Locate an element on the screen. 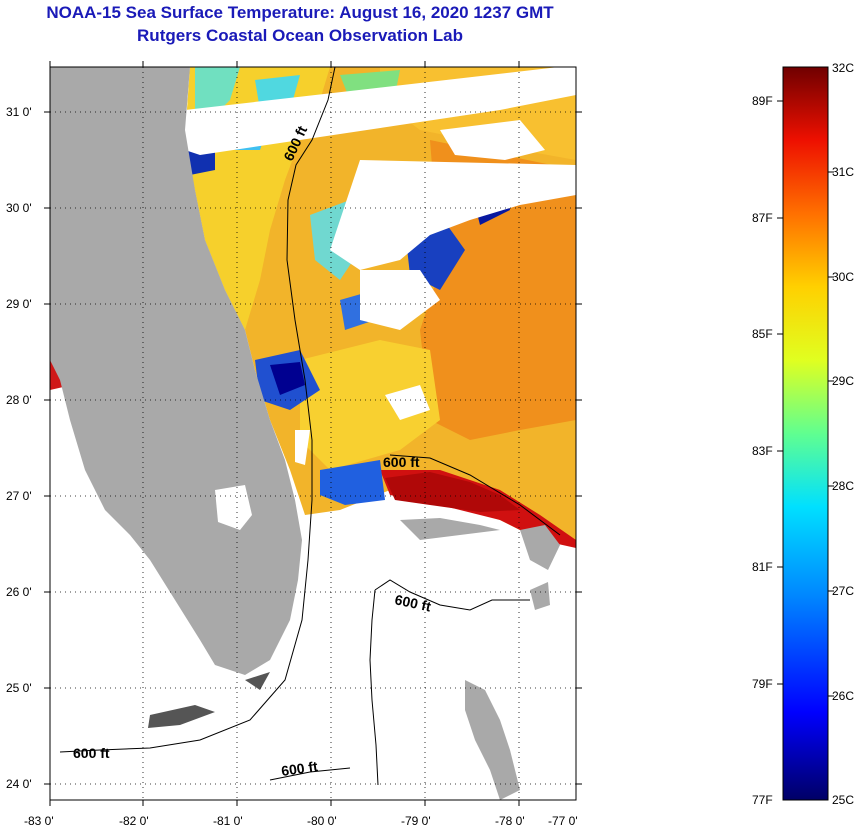 This screenshot has height=832, width=864. lon-tick-label: -79 0' is located at coordinates (416, 821).